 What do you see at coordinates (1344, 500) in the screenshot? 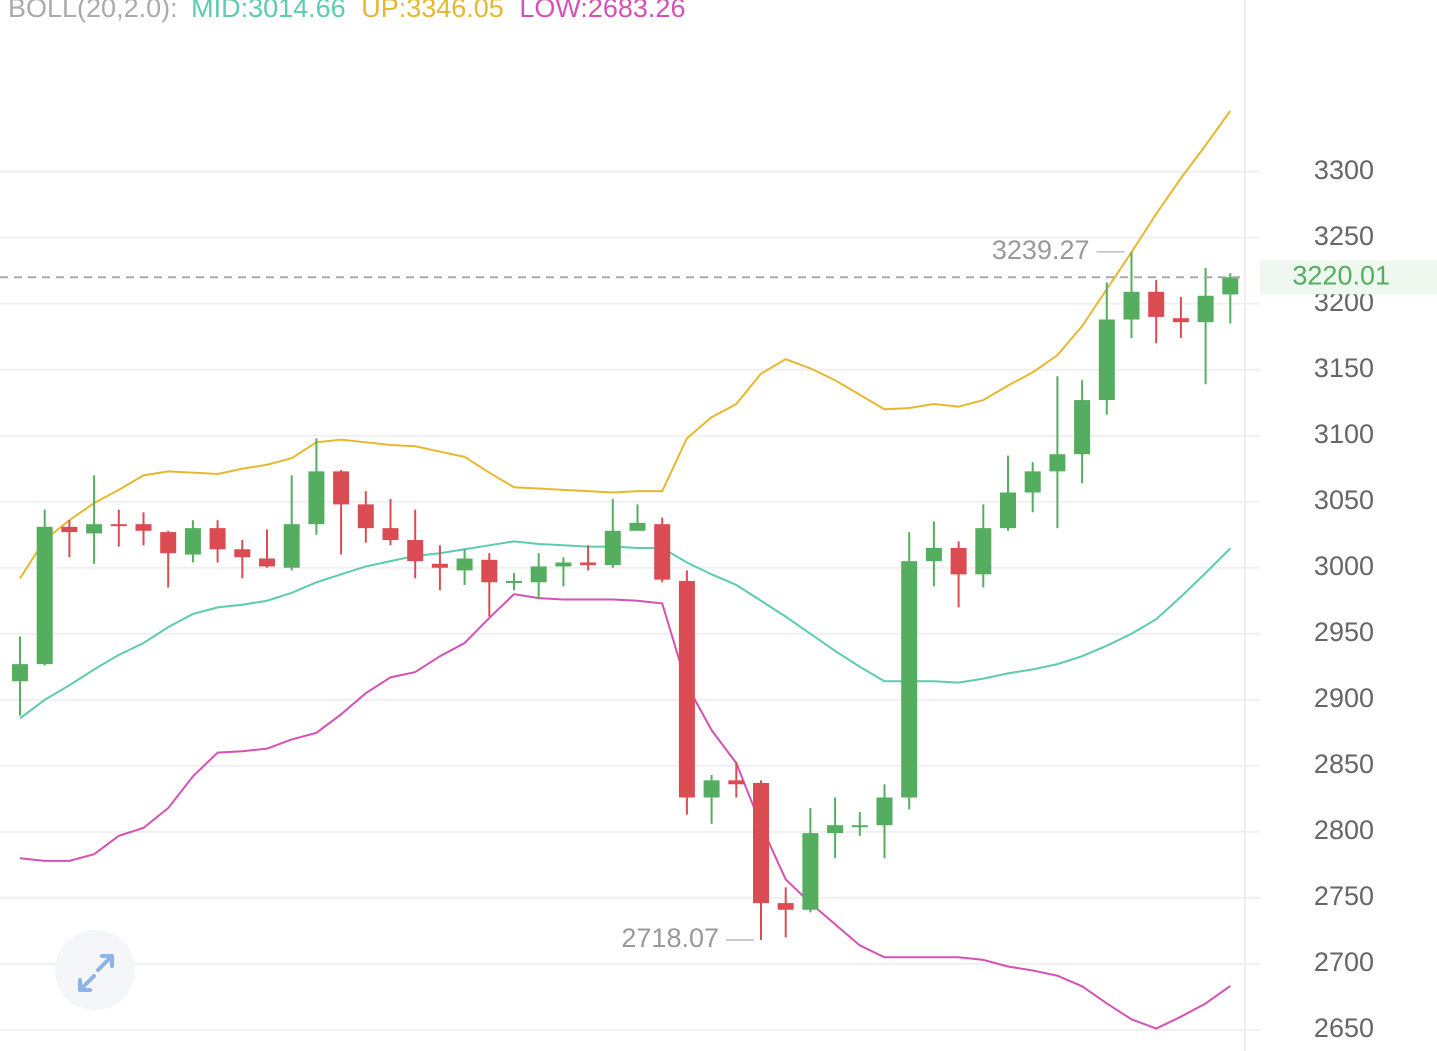
I see `y-tick-label: 3050` at bounding box center [1344, 500].